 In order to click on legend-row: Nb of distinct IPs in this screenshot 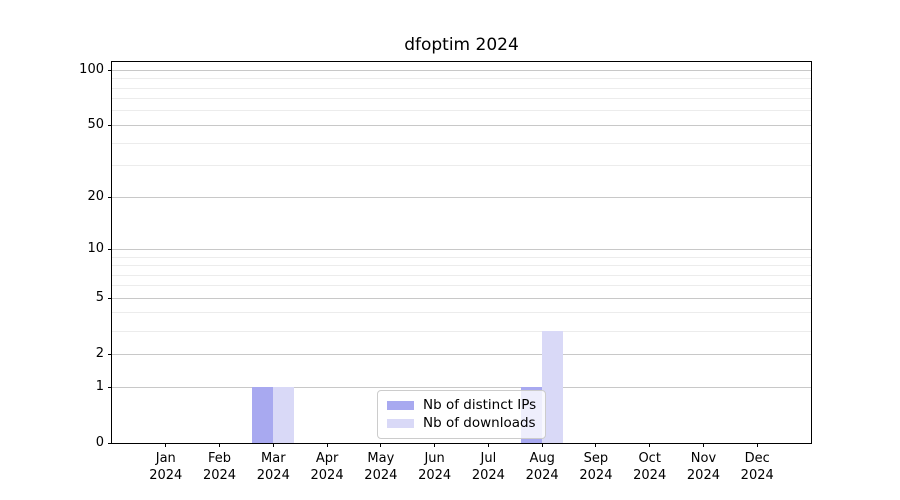, I will do `click(461, 405)`.